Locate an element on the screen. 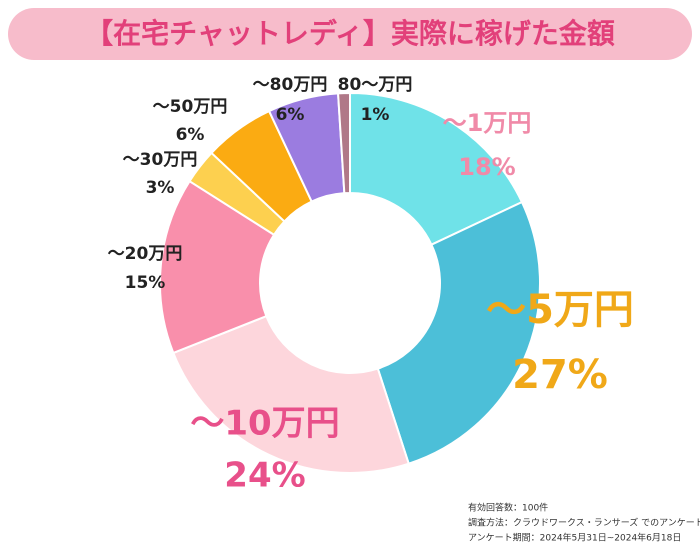 This screenshot has height=550, width=700. value-label: 24% is located at coordinates (264, 476).